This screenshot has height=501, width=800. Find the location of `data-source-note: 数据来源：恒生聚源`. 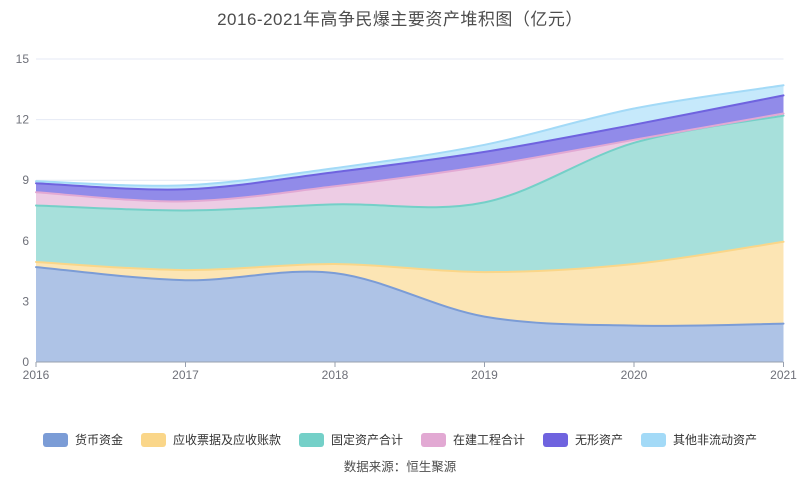

data-source-note: 数据来源：恒生聚源 is located at coordinates (400, 467).